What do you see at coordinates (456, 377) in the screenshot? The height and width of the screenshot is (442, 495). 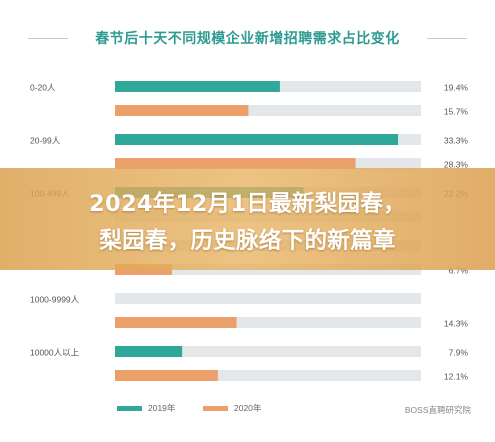 I see `value-label: 12.1%` at bounding box center [456, 377].